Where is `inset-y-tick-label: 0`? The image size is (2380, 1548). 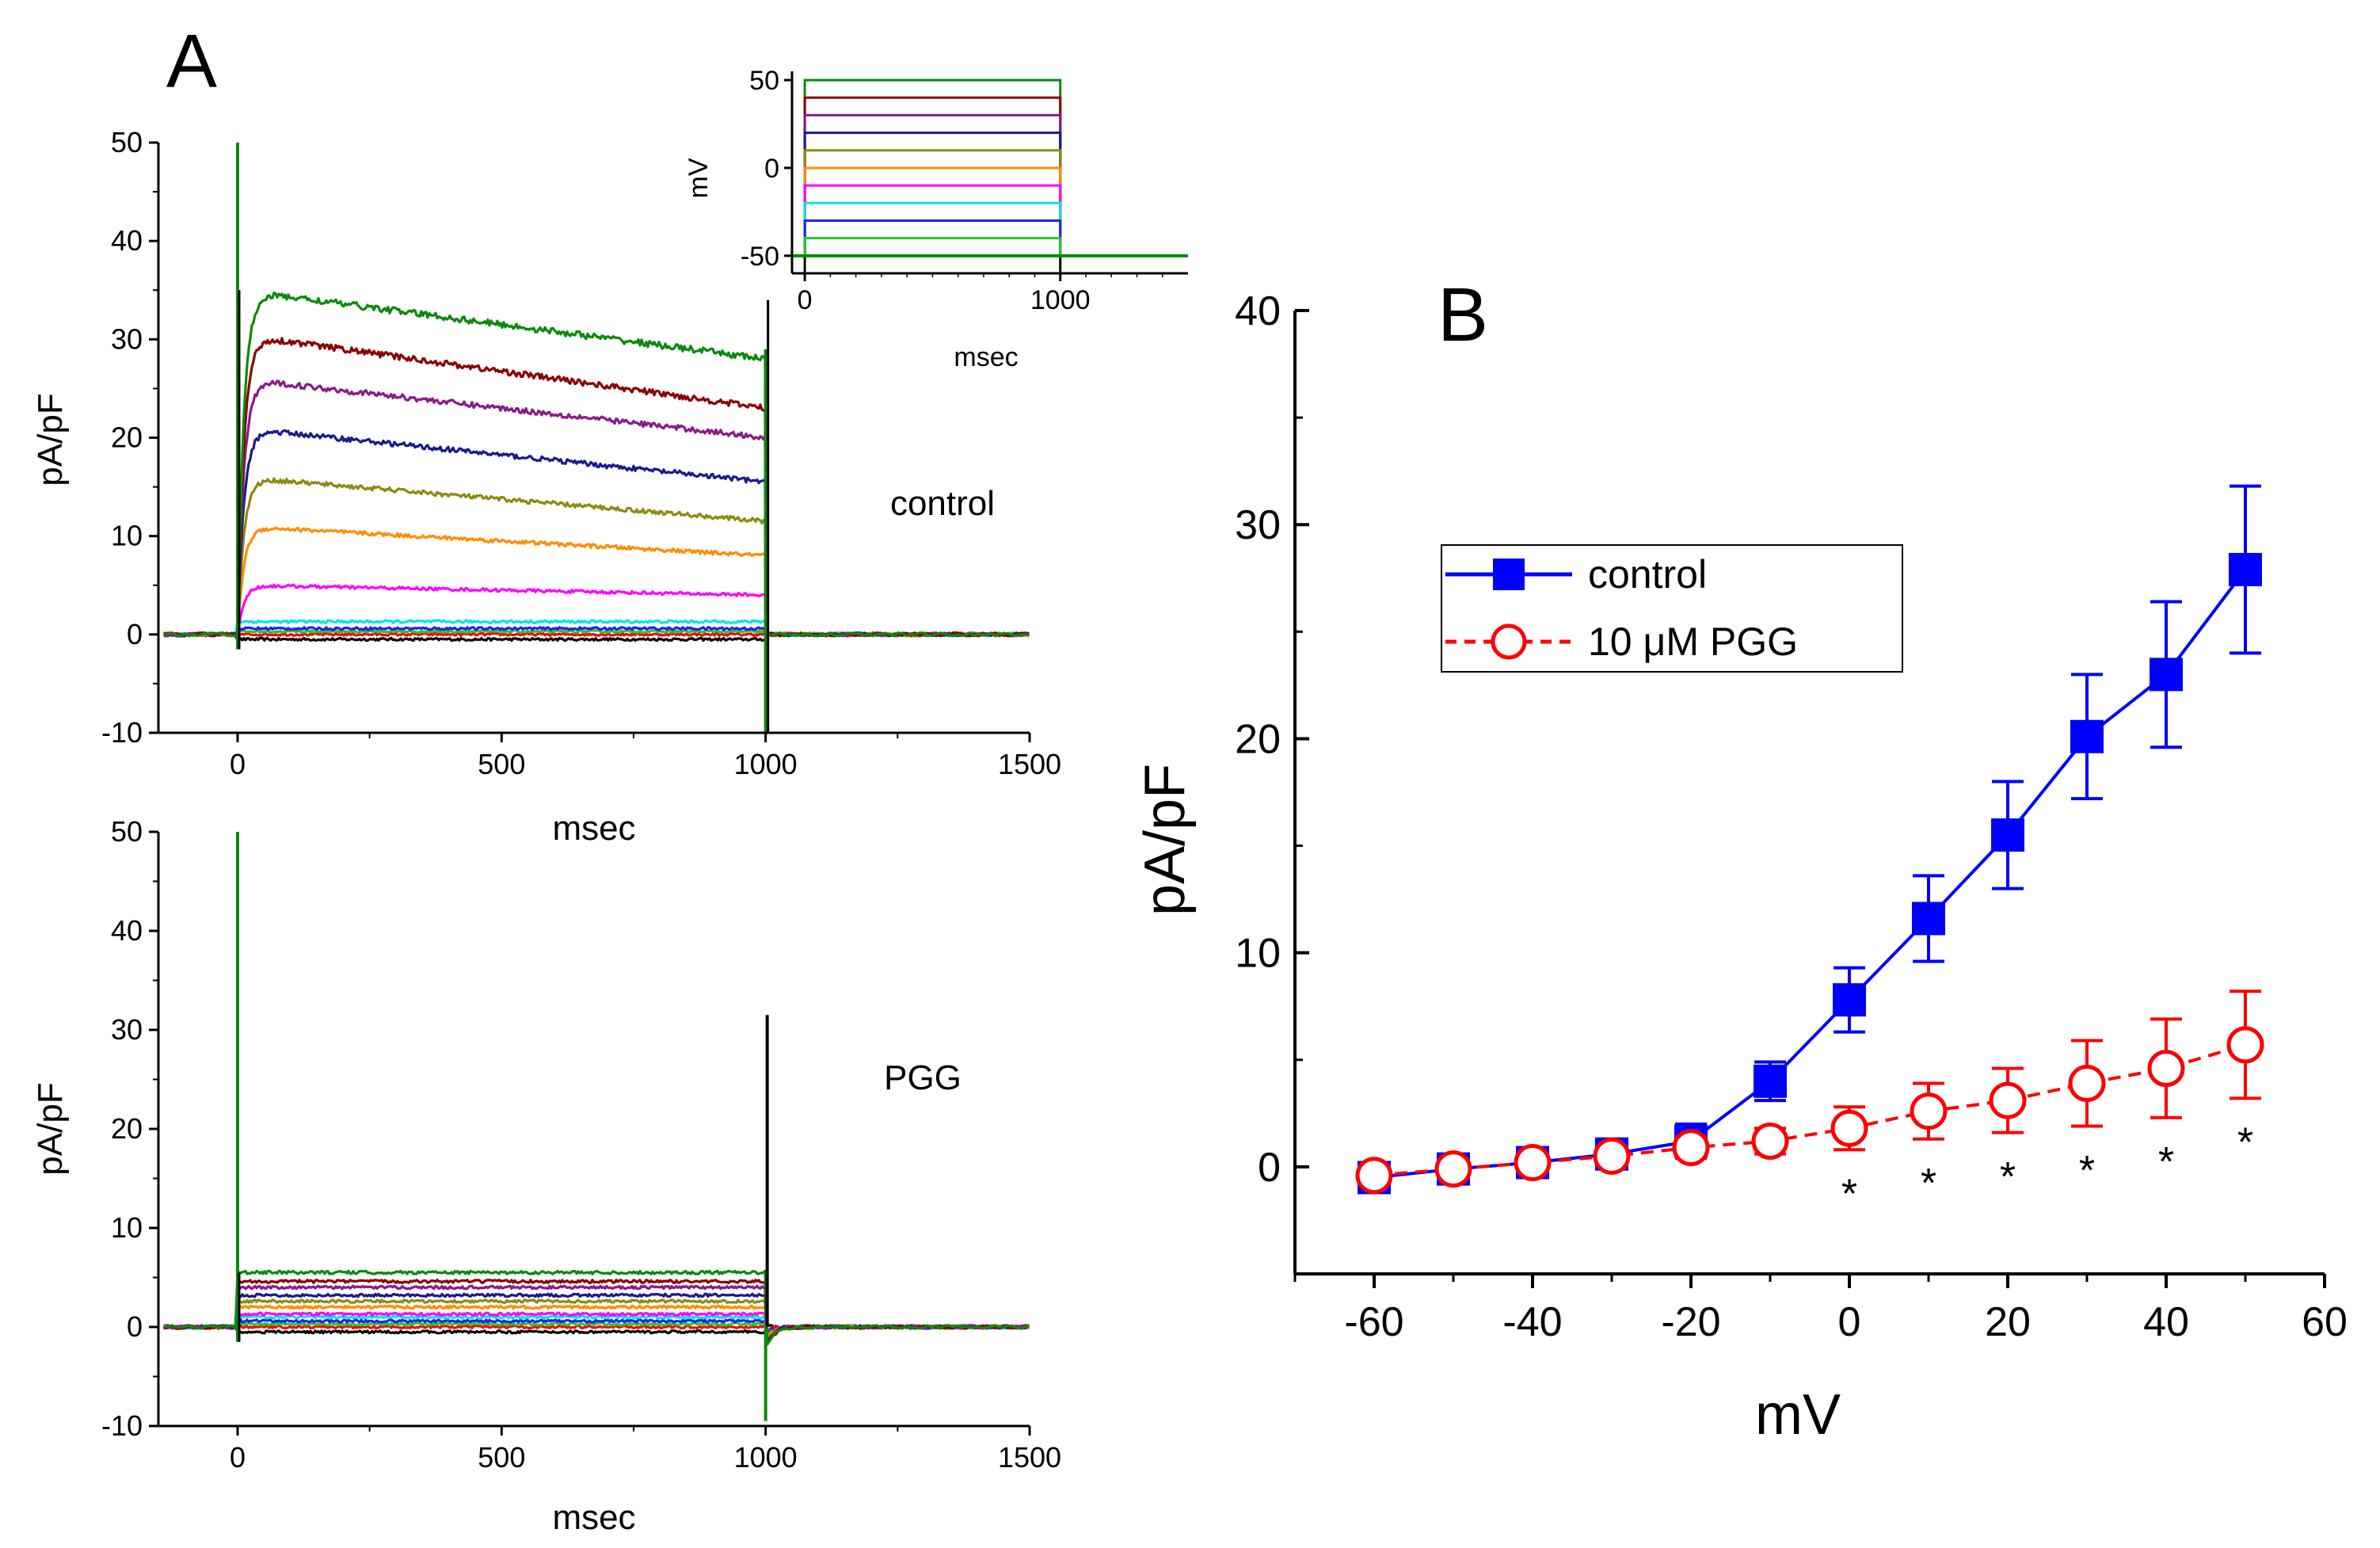 inset-y-tick-label: 0 is located at coordinates (771, 169).